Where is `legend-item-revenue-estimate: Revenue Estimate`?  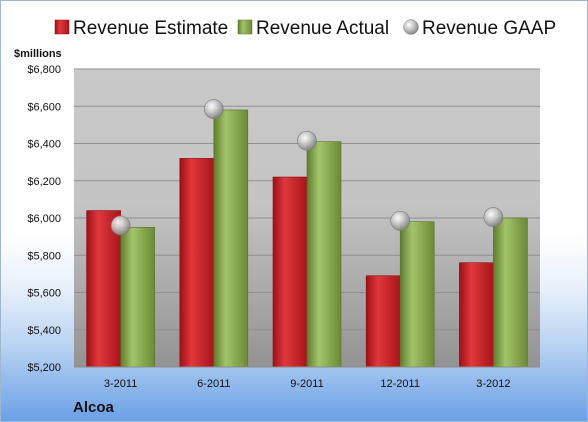
legend-item-revenue-estimate: Revenue Estimate is located at coordinates (141, 28).